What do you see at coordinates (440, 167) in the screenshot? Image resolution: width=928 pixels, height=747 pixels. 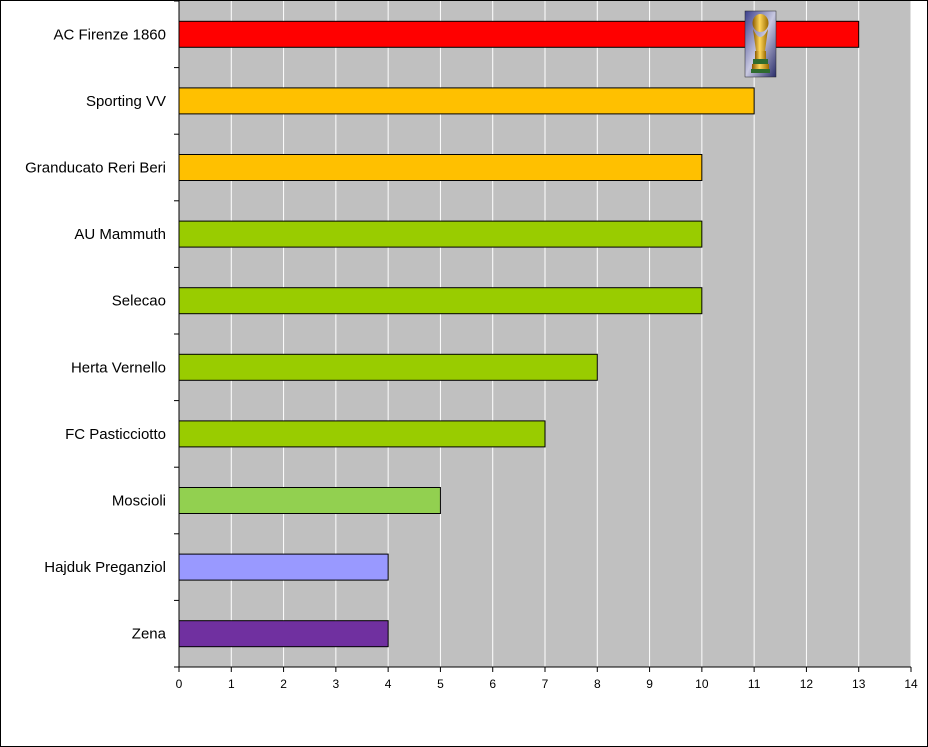 I see `bar-granducato-reri-beri` at bounding box center [440, 167].